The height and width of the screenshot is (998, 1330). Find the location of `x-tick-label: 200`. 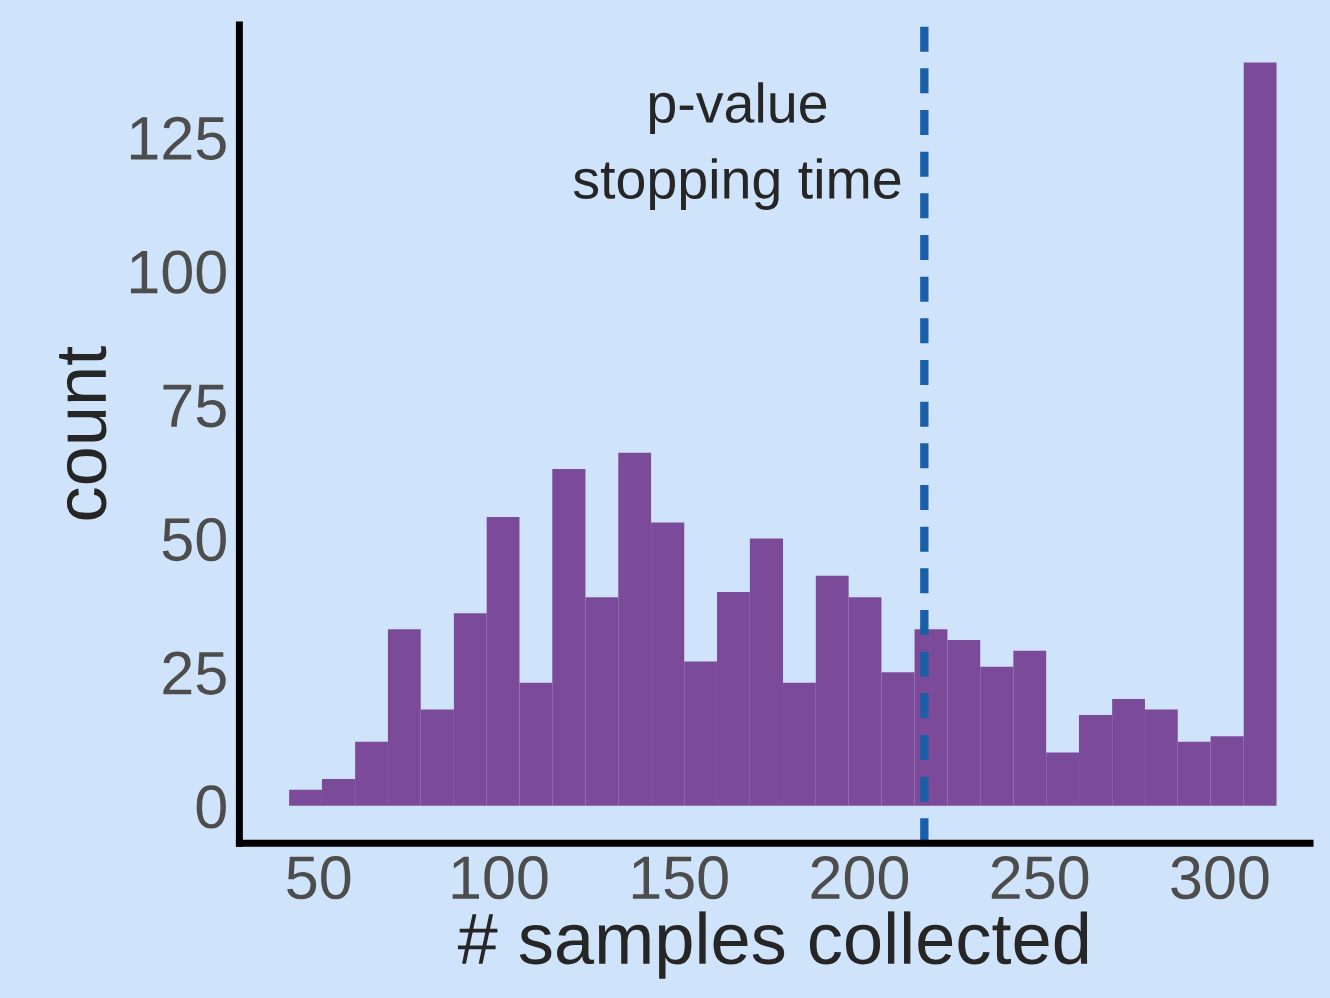

x-tick-label: 200 is located at coordinates (860, 878).